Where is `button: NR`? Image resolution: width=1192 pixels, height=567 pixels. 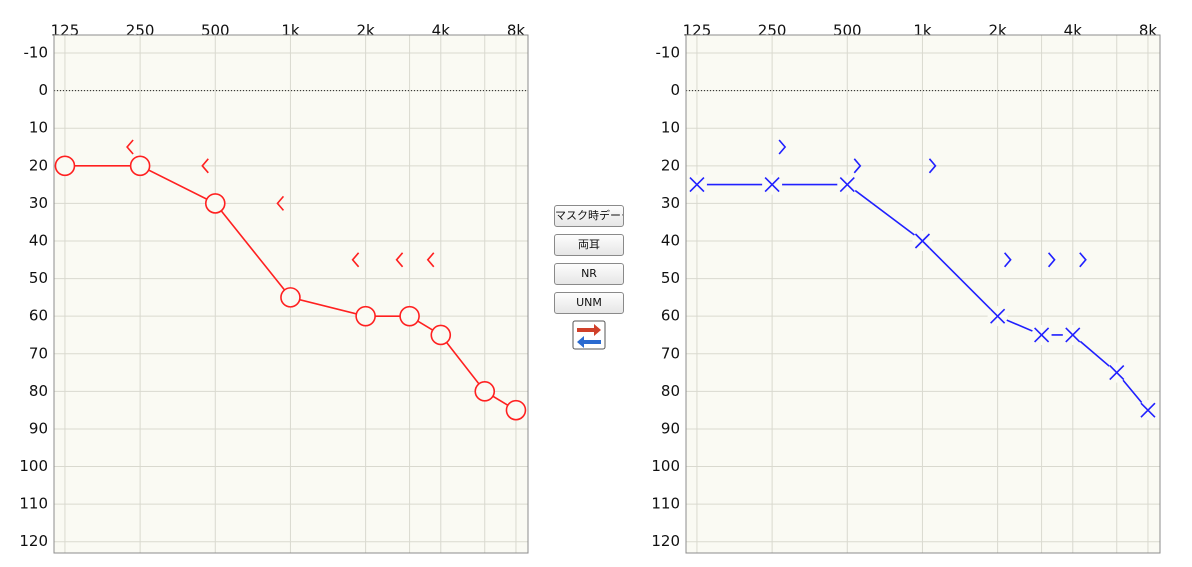 button: NR is located at coordinates (589, 274).